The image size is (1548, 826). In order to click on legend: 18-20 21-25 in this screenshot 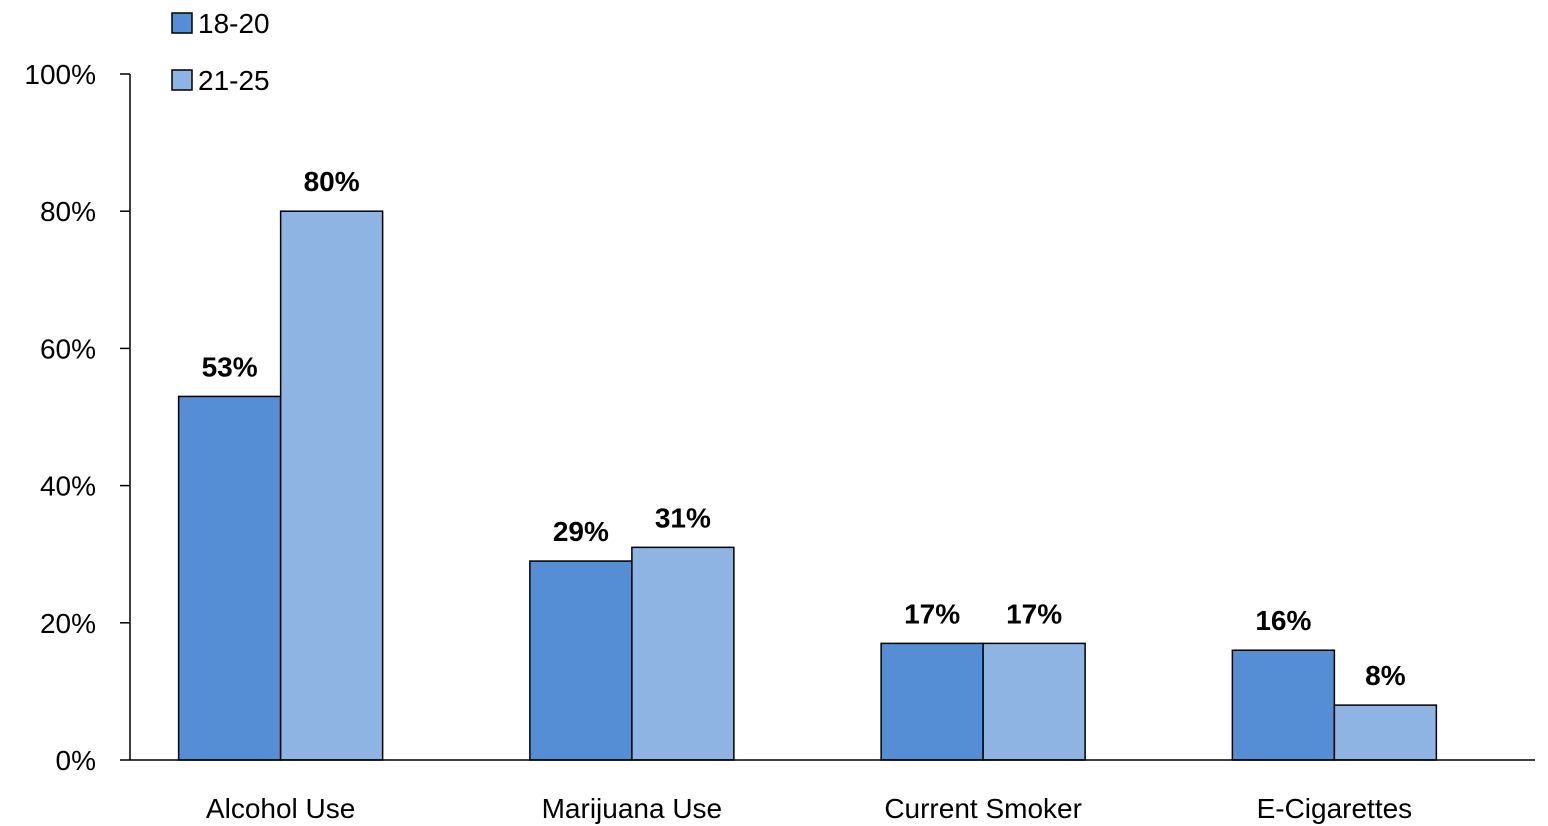, I will do `click(220, 52)`.